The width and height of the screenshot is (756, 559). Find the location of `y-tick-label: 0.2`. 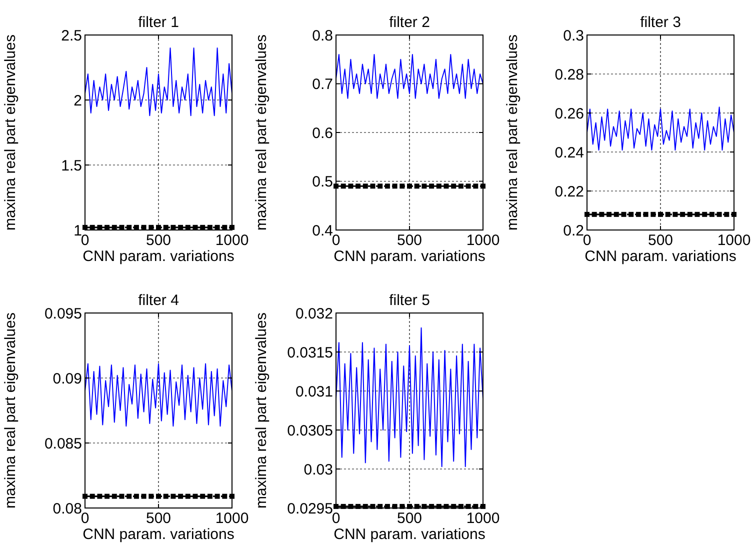

y-tick-label: 0.2 is located at coordinates (573, 231).